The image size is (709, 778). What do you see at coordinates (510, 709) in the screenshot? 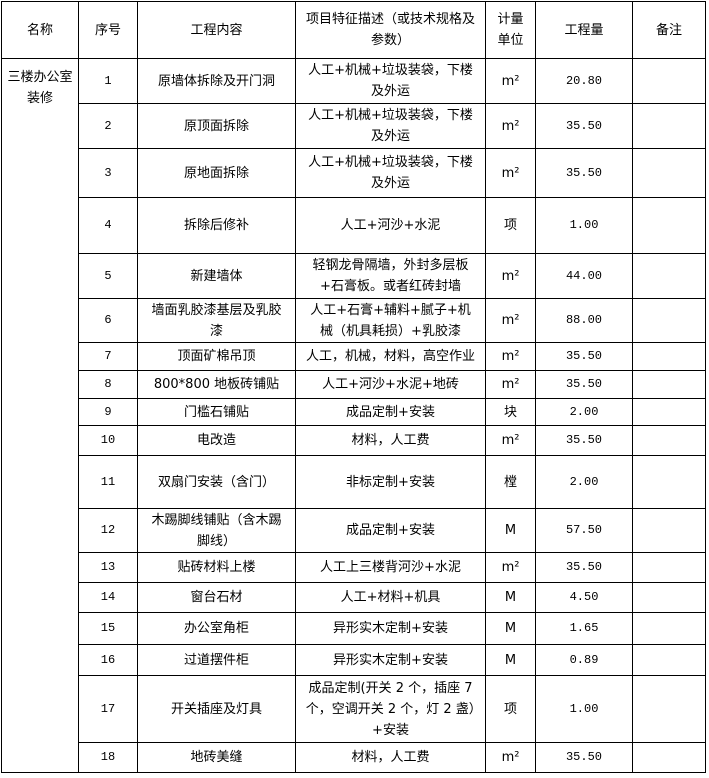
I see `unit-cell: 项` at bounding box center [510, 709].